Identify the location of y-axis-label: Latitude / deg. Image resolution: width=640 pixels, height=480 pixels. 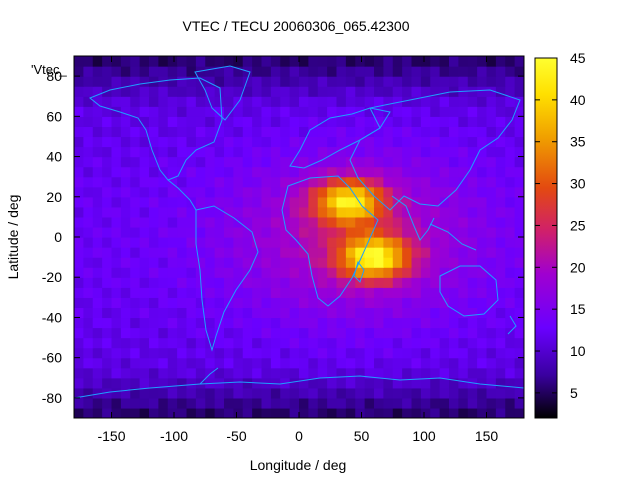
(13, 237).